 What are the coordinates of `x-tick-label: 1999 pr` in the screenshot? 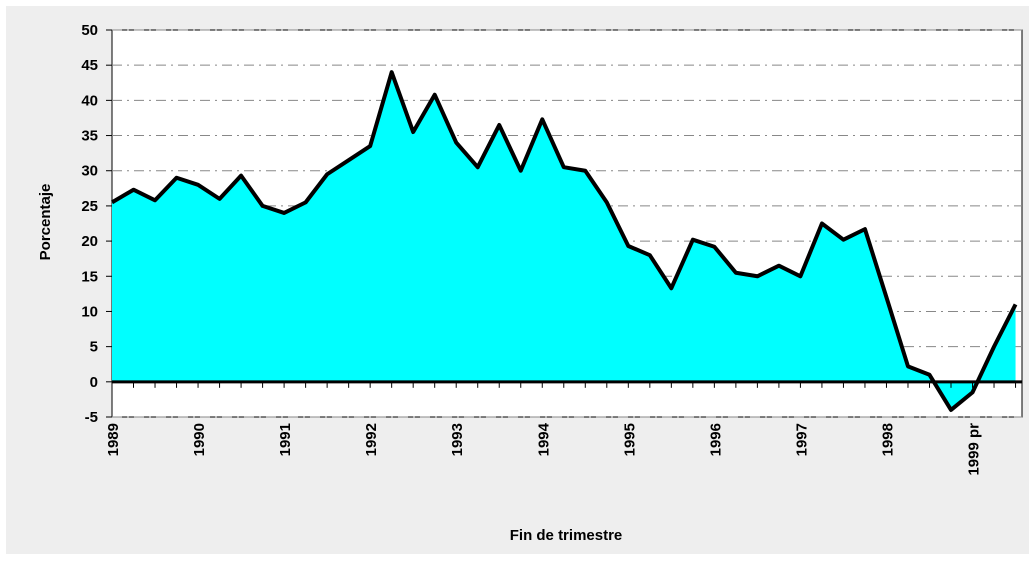 It's located at (974, 449).